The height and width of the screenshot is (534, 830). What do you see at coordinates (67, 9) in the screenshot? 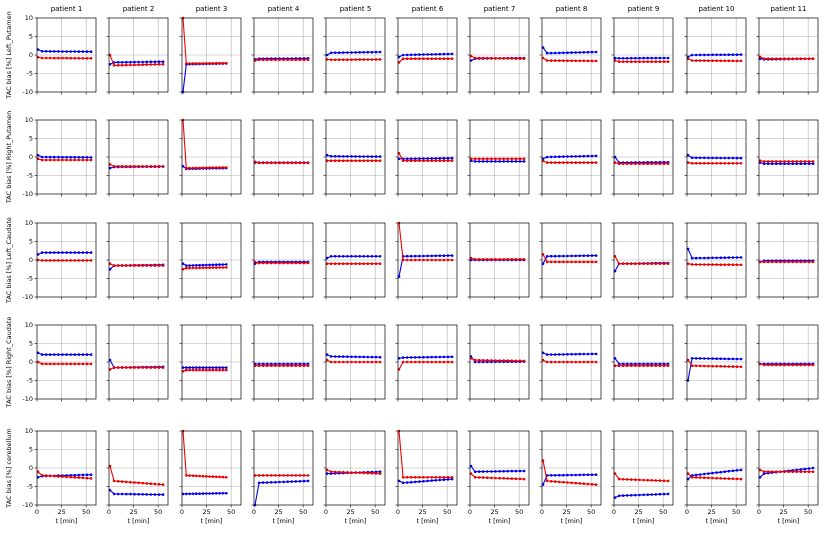
I see `column-title: patient 1` at bounding box center [67, 9].